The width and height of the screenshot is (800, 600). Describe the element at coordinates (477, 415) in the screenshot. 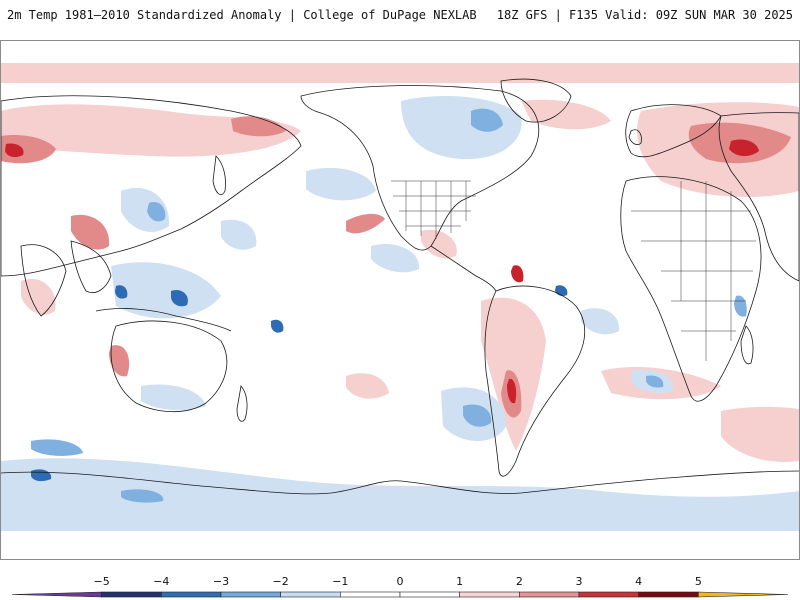

I see `south-pacific-cool-strong` at that location.